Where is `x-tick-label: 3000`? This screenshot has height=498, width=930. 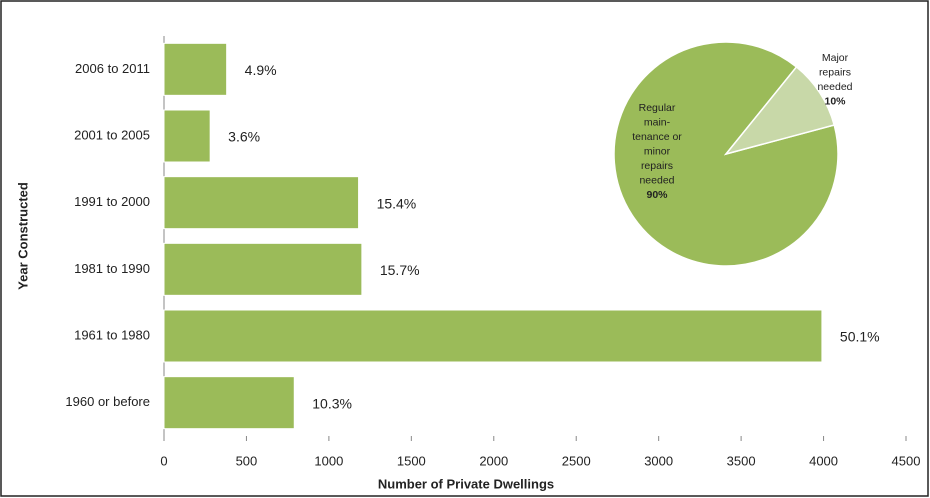 x-tick-label: 3000 is located at coordinates (658, 460).